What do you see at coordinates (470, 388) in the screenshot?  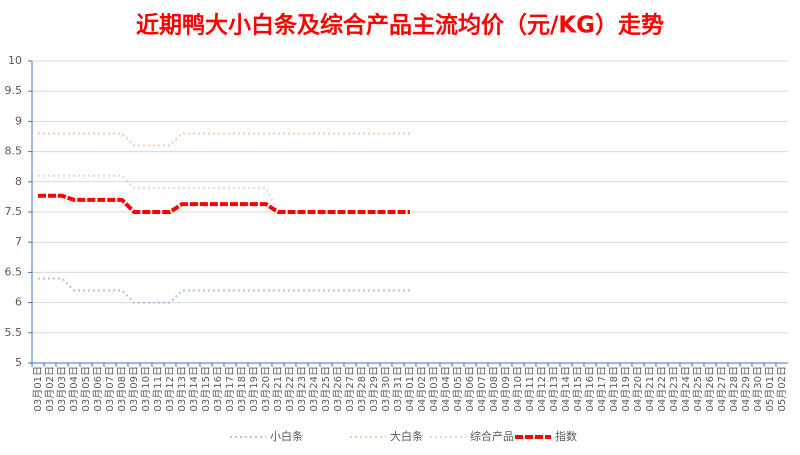 I see `x-tick-label: 04月06日` at bounding box center [470, 388].